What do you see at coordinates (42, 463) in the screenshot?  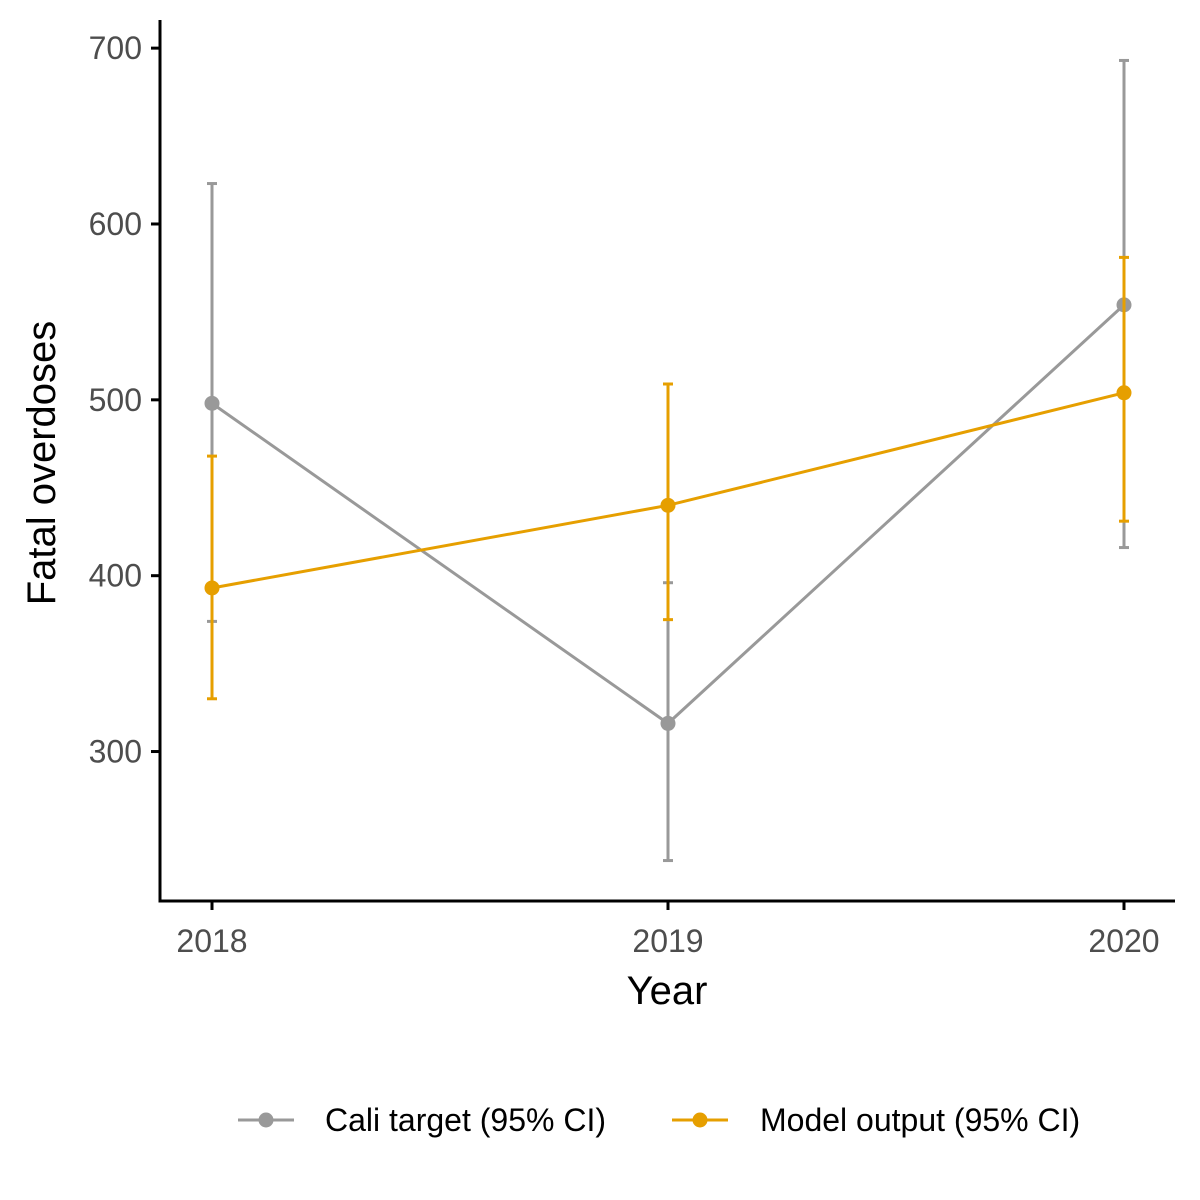 I see `y-axis-title: Fatal overdoses` at bounding box center [42, 463].